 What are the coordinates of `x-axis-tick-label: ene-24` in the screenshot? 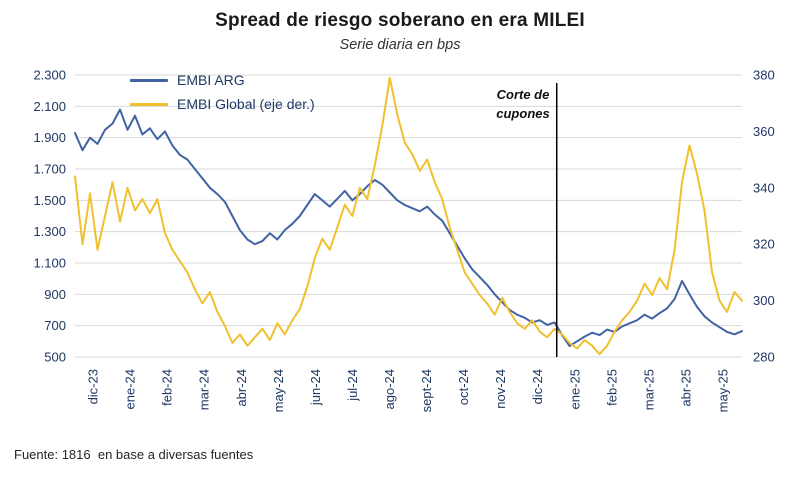 It's located at (130, 389).